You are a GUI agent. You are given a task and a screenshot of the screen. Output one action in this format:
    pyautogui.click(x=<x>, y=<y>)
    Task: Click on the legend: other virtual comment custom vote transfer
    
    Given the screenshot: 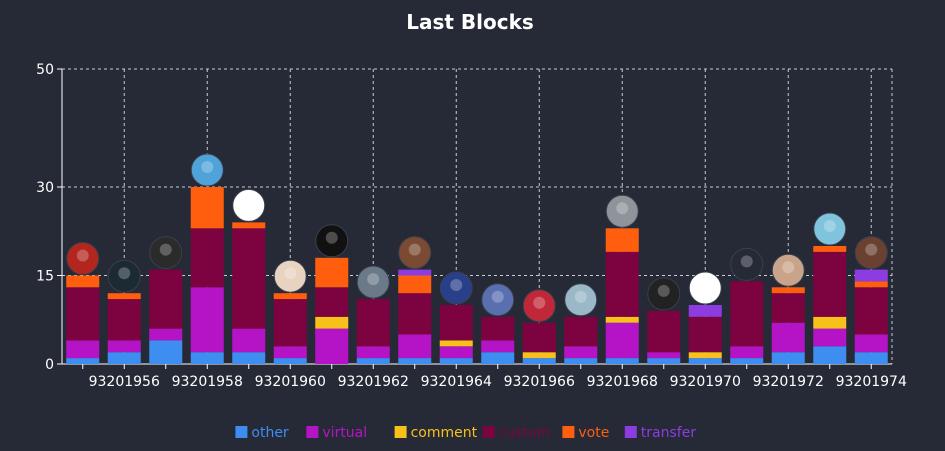 What is the action you would take?
    pyautogui.click(x=465, y=433)
    